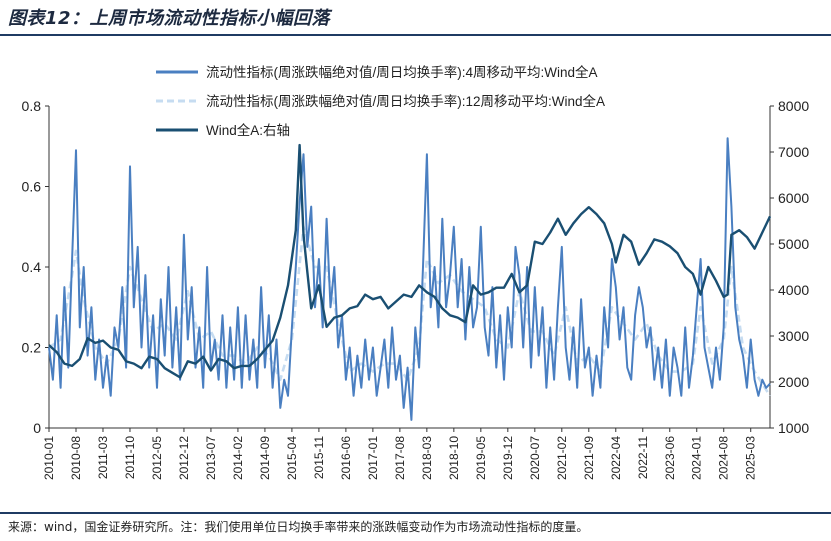  I want to click on x-tick-label: 2021-09, so click(589, 458).